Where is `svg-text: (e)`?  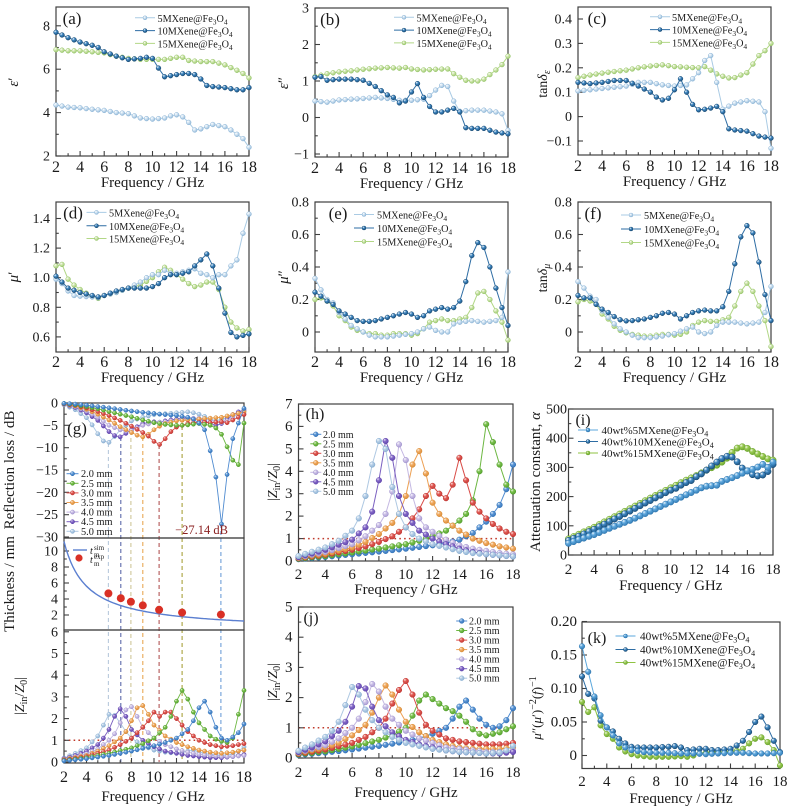
svg-text: (e) is located at coordinates (338, 213).